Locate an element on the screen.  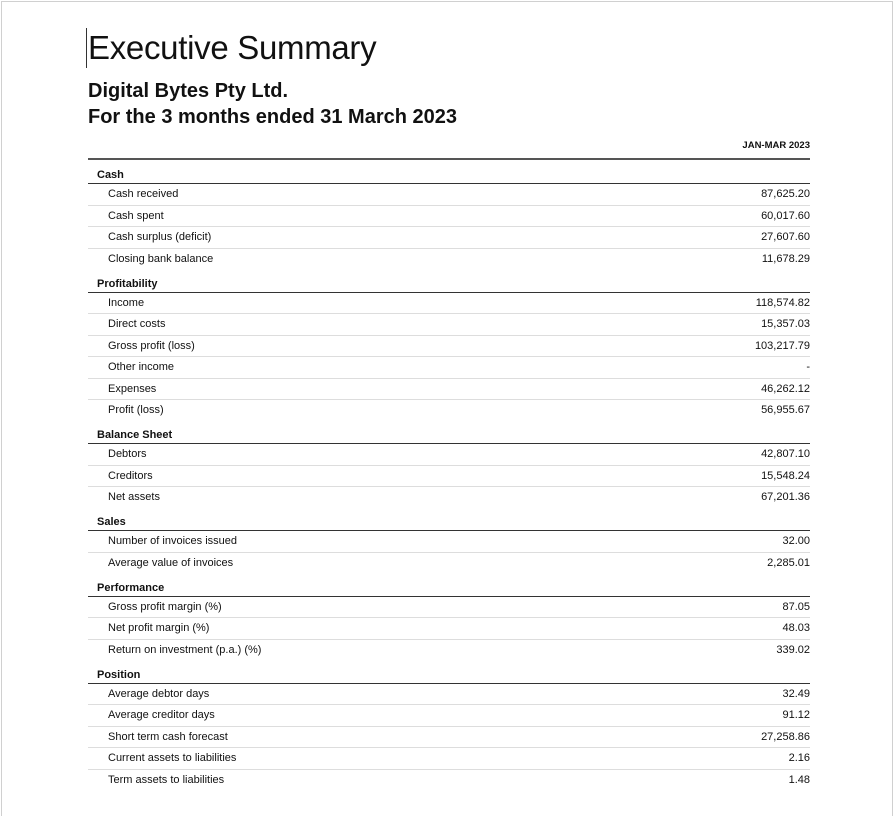
row-value: 60,017.60 is located at coordinates (785, 215).